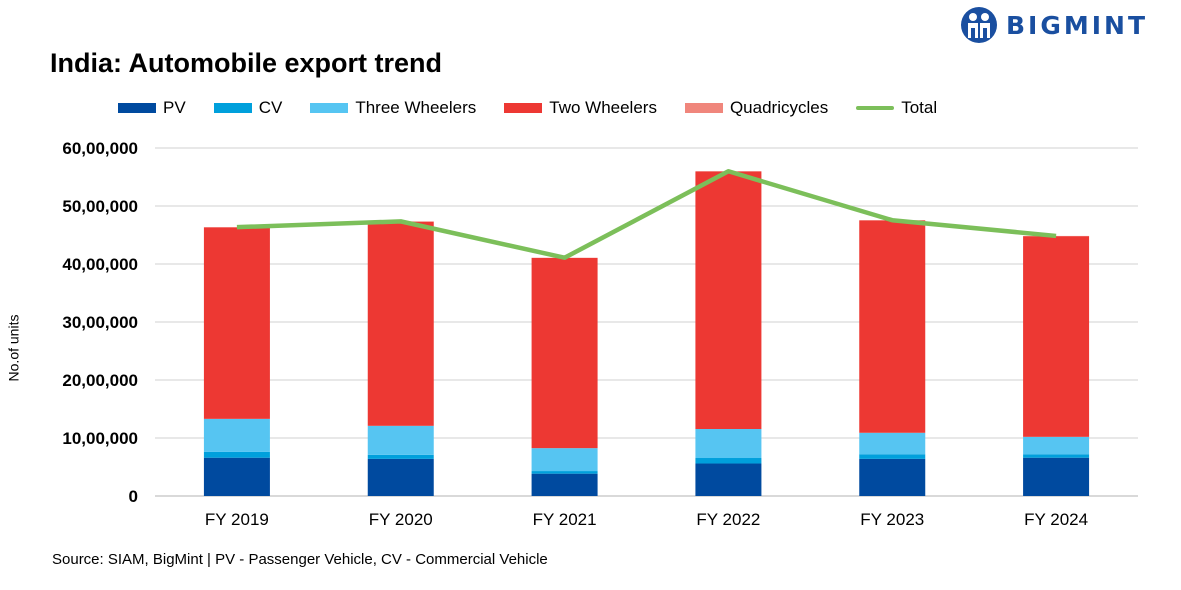 This screenshot has width=1181, height=590. I want to click on legend-item: Quadricycles, so click(756, 108).